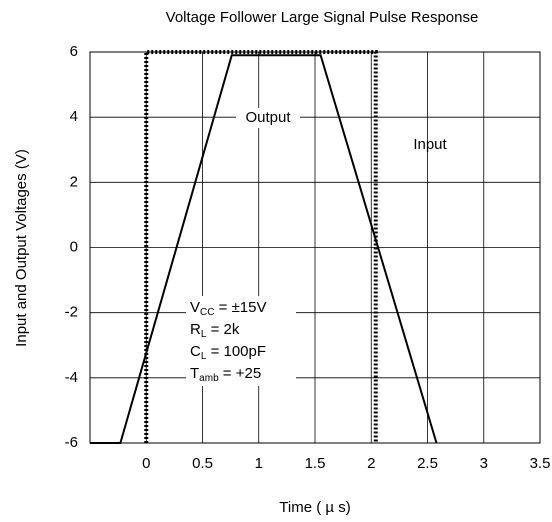 The width and height of the screenshot is (552, 522). I want to click on x-tick-label: 2.5, so click(427, 463).